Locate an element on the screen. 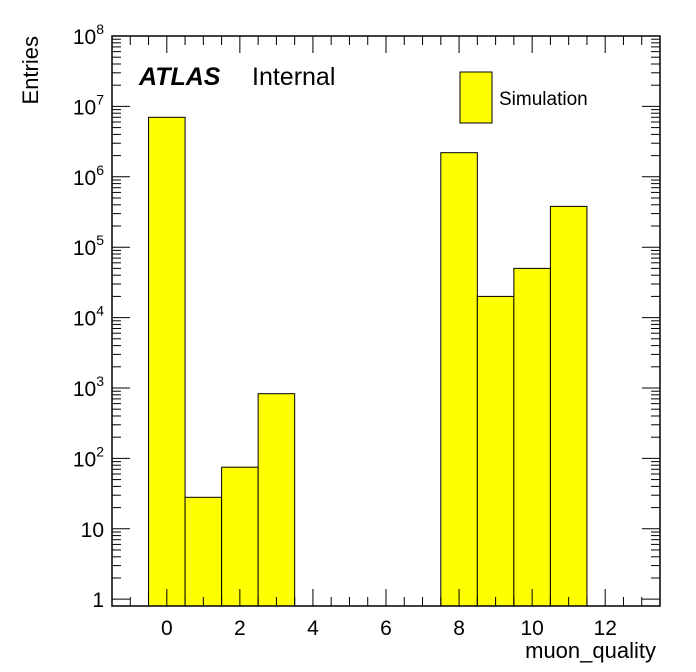  legend-label-simulation: Simulation is located at coordinates (543, 99).